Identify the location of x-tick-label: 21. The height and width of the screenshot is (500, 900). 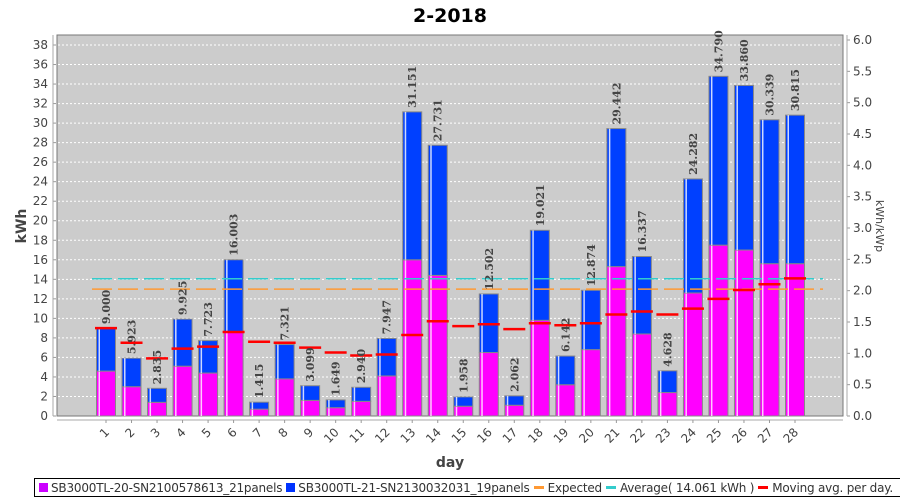
(612, 435).